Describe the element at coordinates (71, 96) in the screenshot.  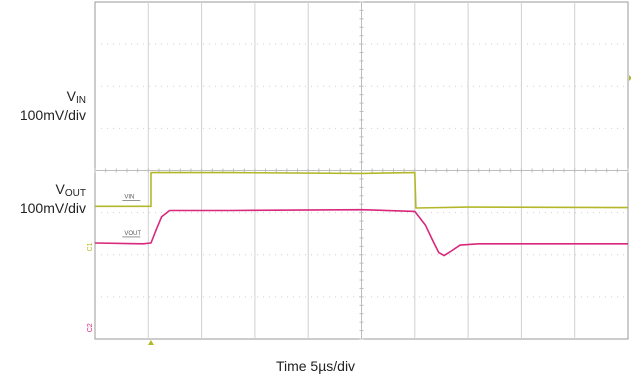
I see `vin-label-main: V` at that location.